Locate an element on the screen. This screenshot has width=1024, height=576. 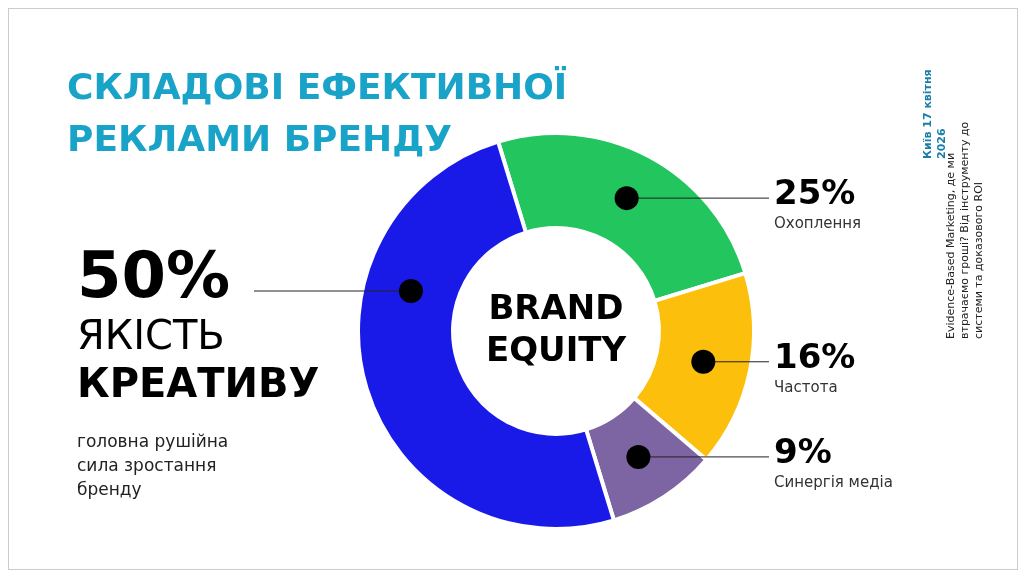
slice-label: Частота is located at coordinates (806, 386).